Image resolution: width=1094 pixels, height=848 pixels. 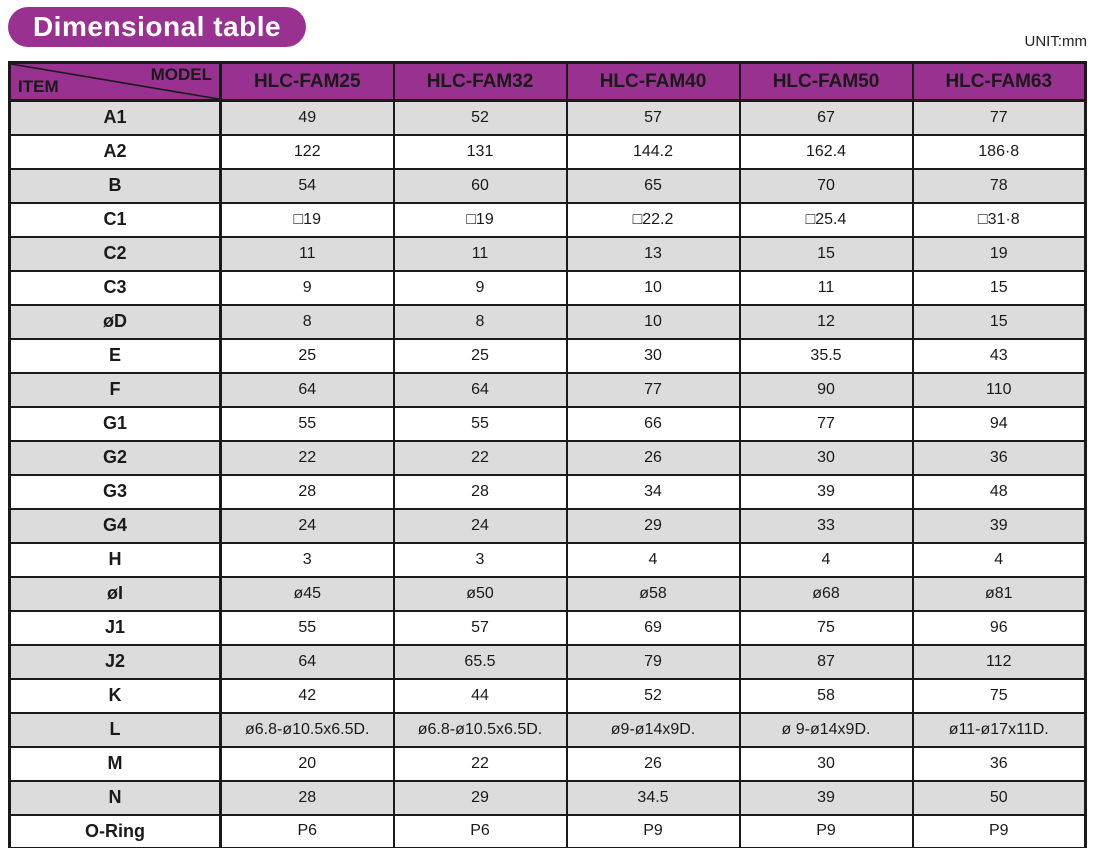 What do you see at coordinates (307, 593) in the screenshot?
I see `value-cell: ø45` at bounding box center [307, 593].